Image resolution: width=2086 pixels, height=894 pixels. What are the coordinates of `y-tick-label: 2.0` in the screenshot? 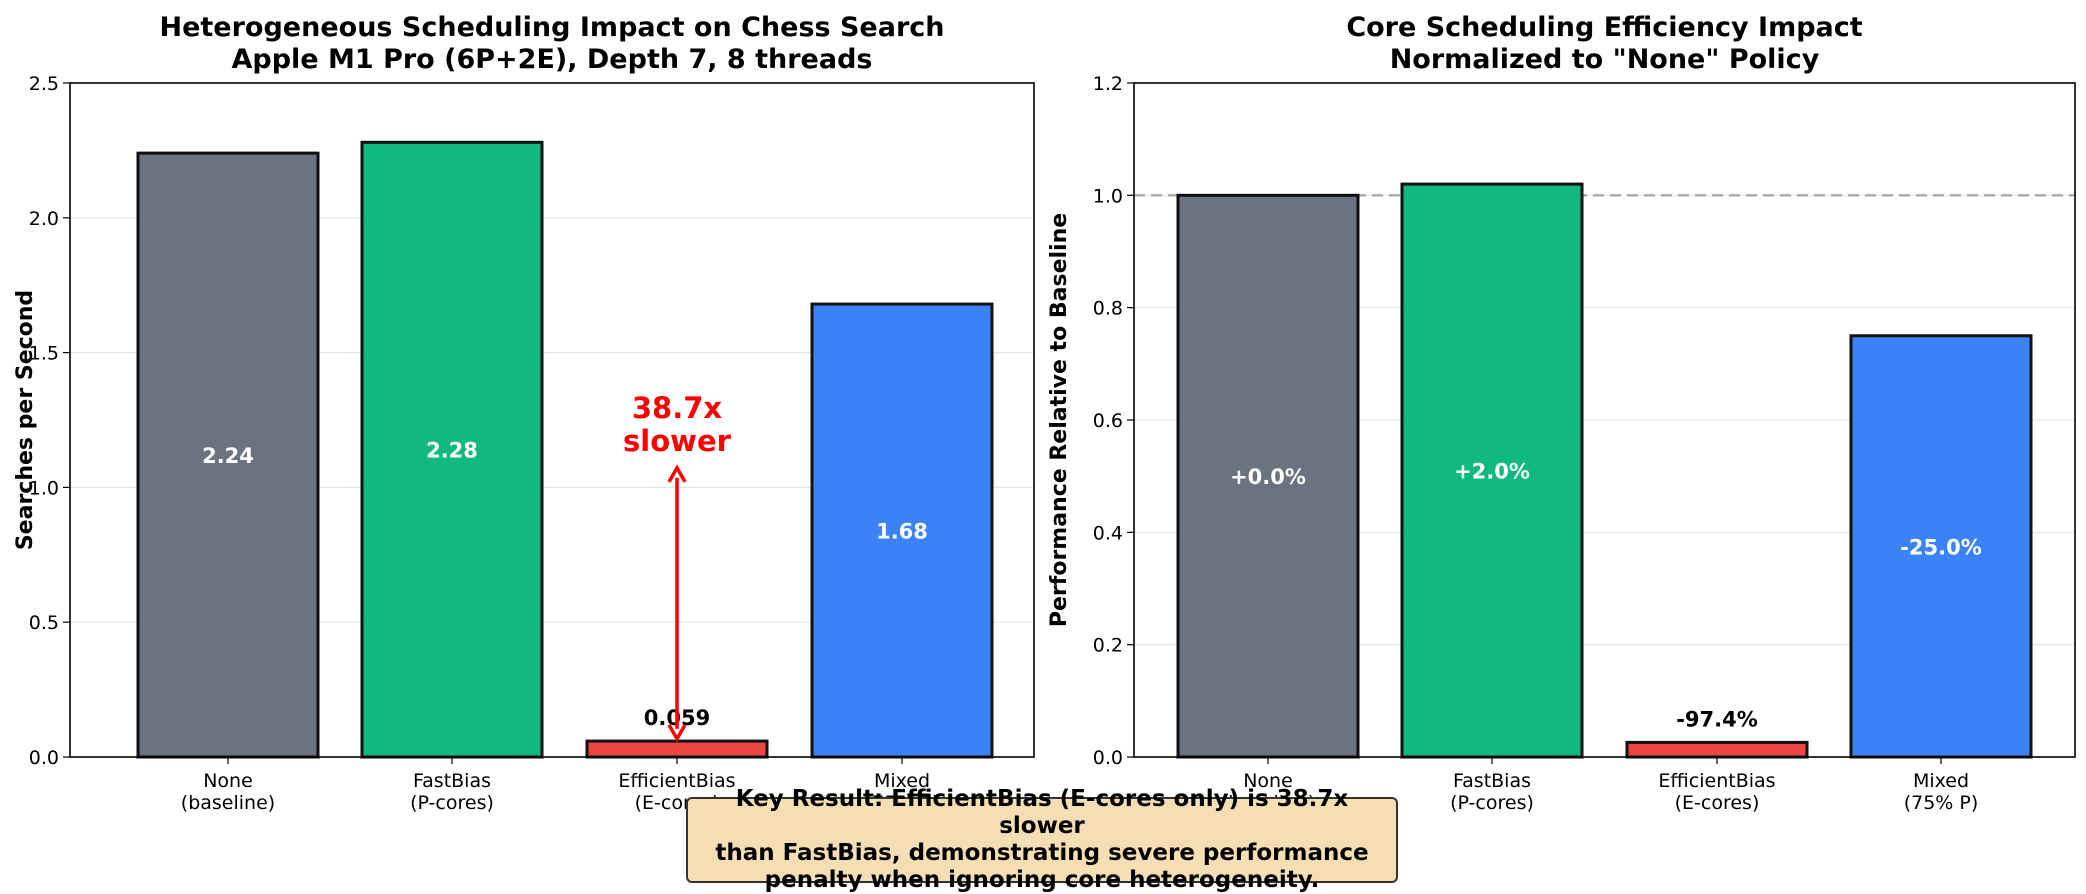 It's located at (44, 219).